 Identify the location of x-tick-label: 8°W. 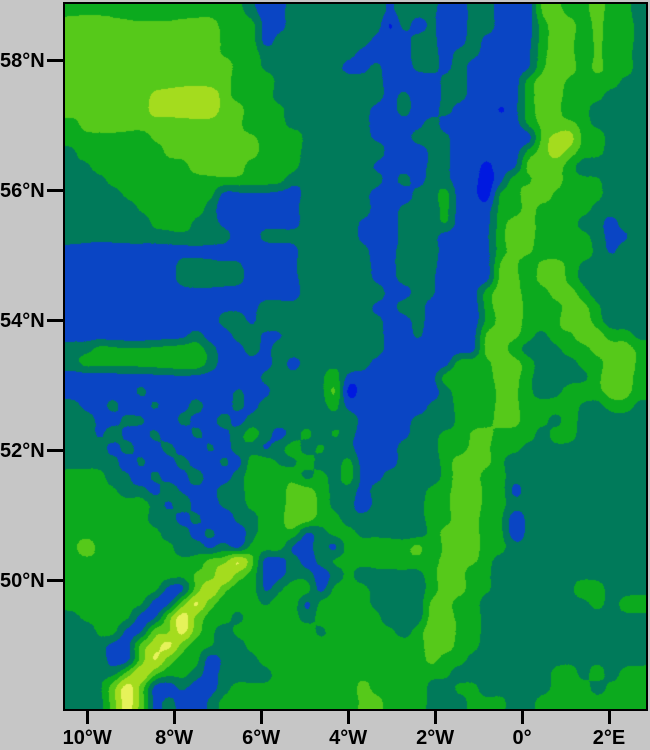
(174, 738).